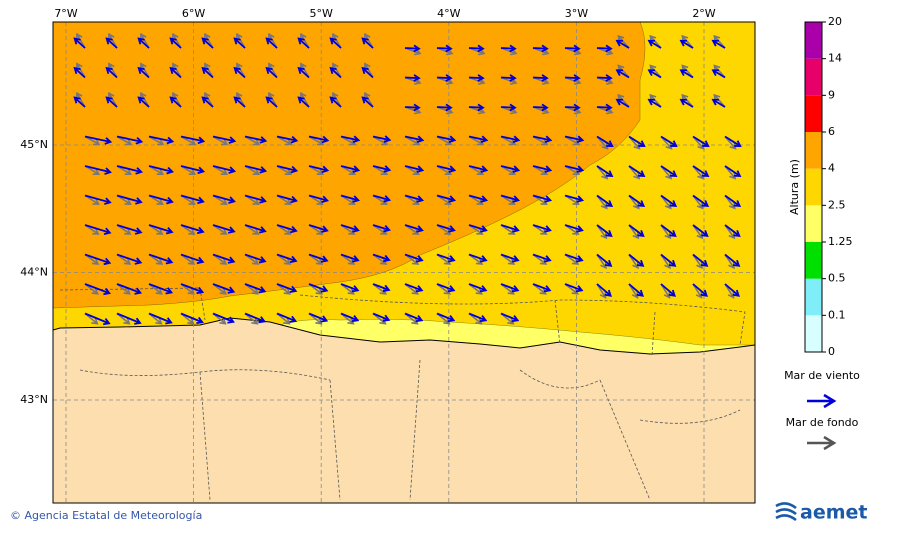  Describe the element at coordinates (837, 204) in the screenshot. I see `colorbar-tick-label: 2.5` at that location.